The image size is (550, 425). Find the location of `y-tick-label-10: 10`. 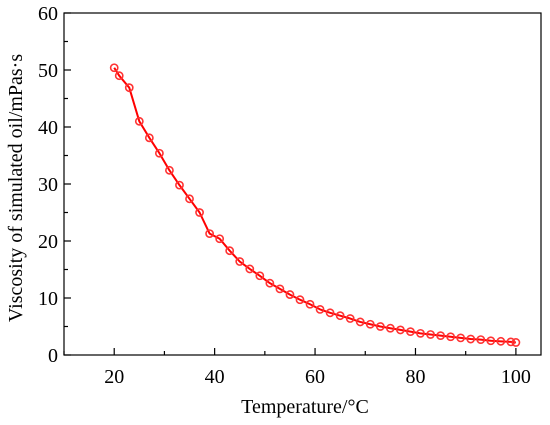

y-tick-label-10: 10 is located at coordinates (48, 299).